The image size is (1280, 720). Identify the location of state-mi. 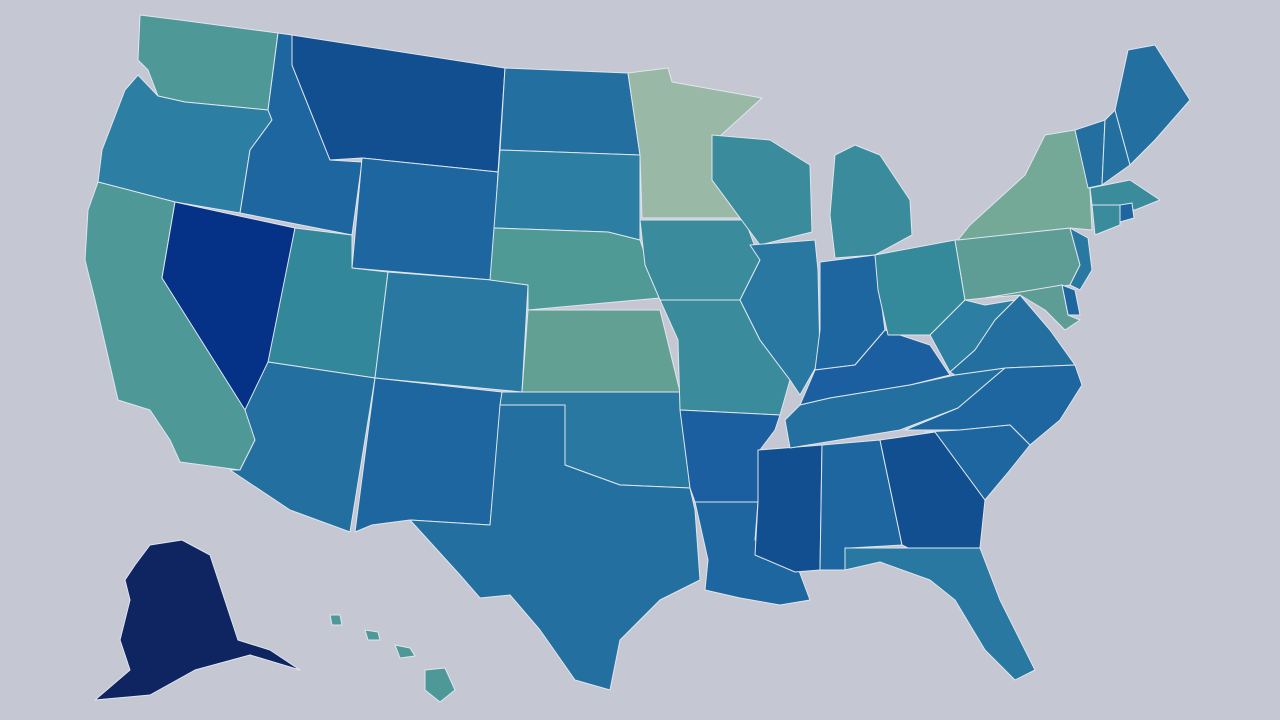
(871, 201).